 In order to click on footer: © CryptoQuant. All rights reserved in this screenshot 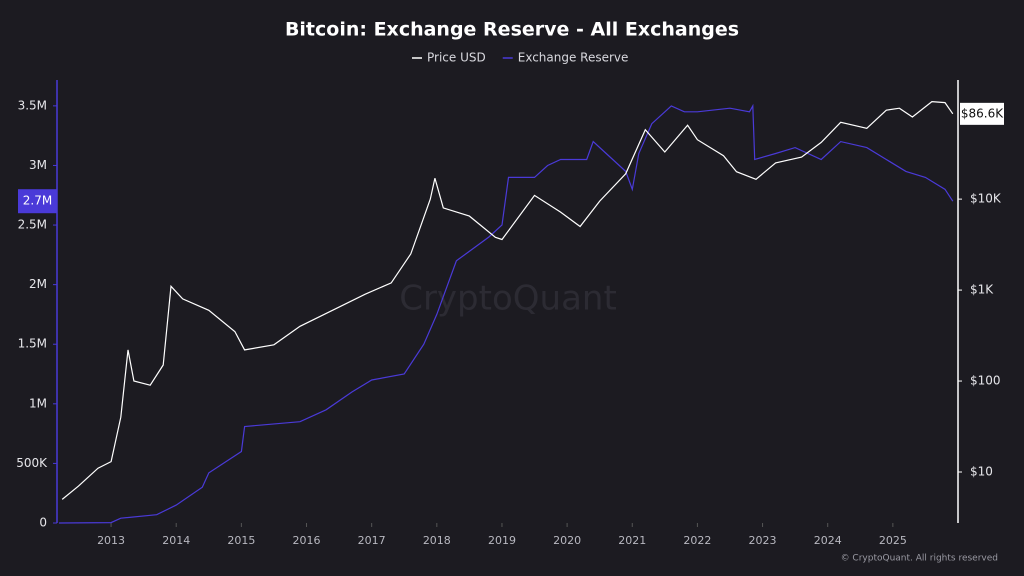, I will do `click(919, 559)`.